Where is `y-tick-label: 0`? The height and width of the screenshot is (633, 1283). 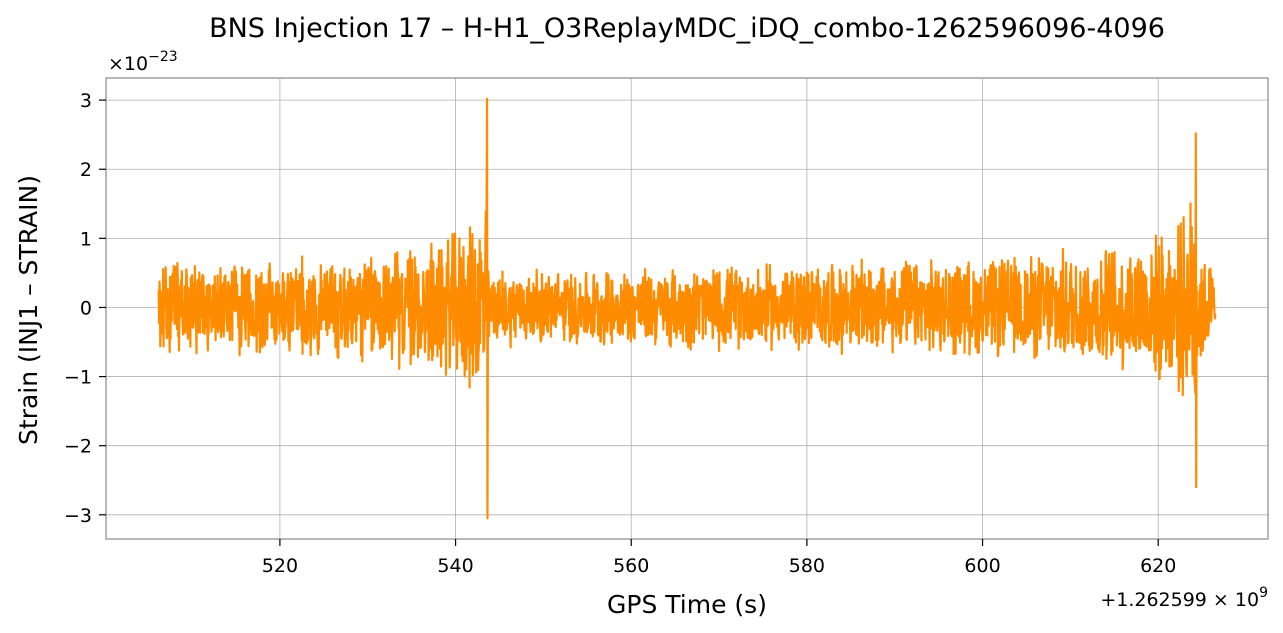
y-tick-label: 0 is located at coordinates (86, 308).